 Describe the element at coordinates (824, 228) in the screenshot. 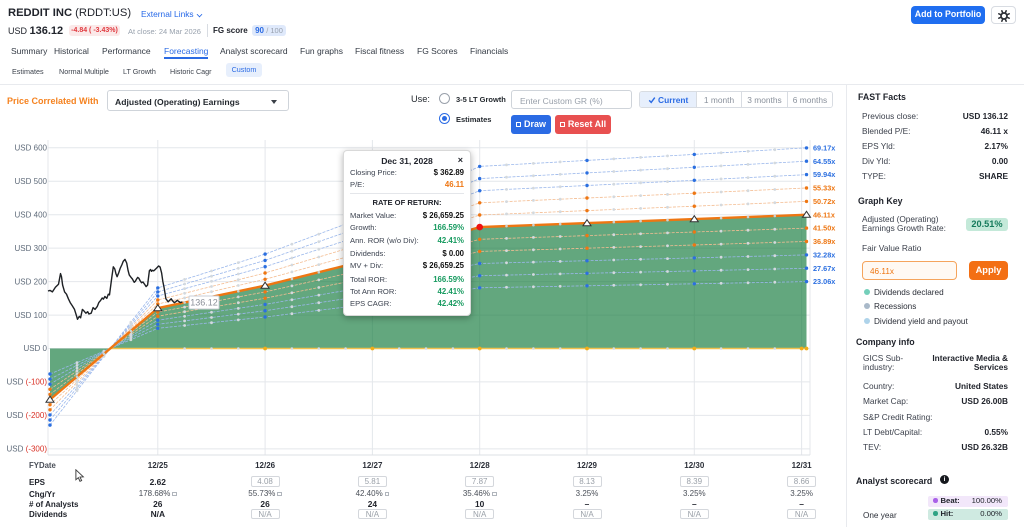

I see `svg-text: 41.50x` at that location.